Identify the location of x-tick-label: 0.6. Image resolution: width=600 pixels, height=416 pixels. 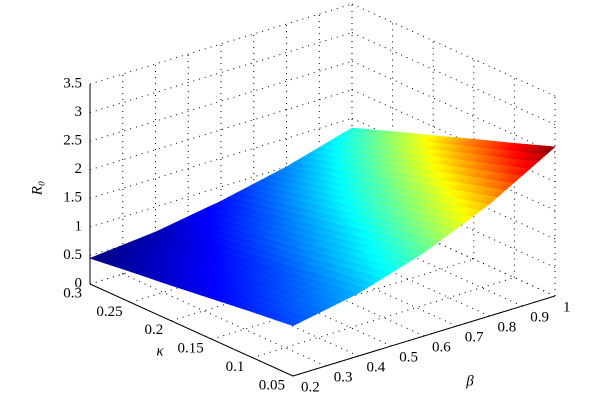
(441, 347).